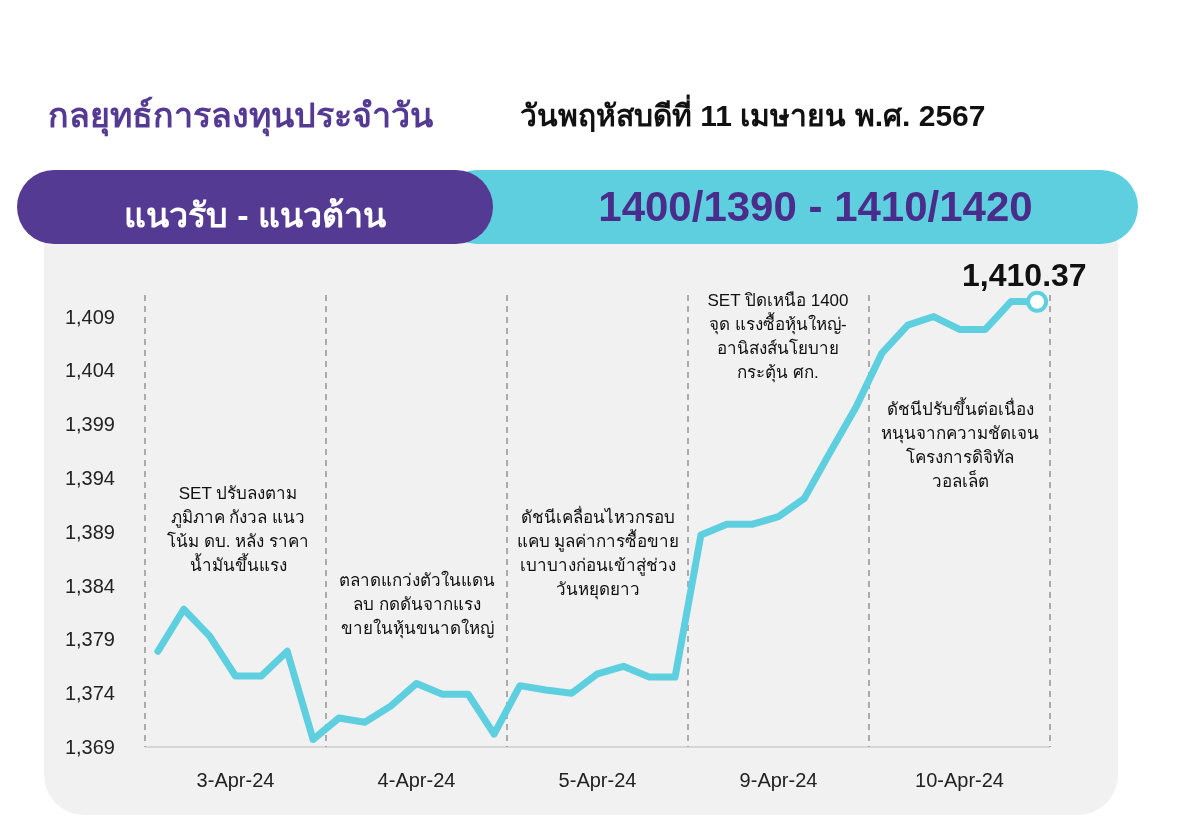  Describe the element at coordinates (597, 780) in the screenshot. I see `x-tick-label: 5-Apr-24` at that location.